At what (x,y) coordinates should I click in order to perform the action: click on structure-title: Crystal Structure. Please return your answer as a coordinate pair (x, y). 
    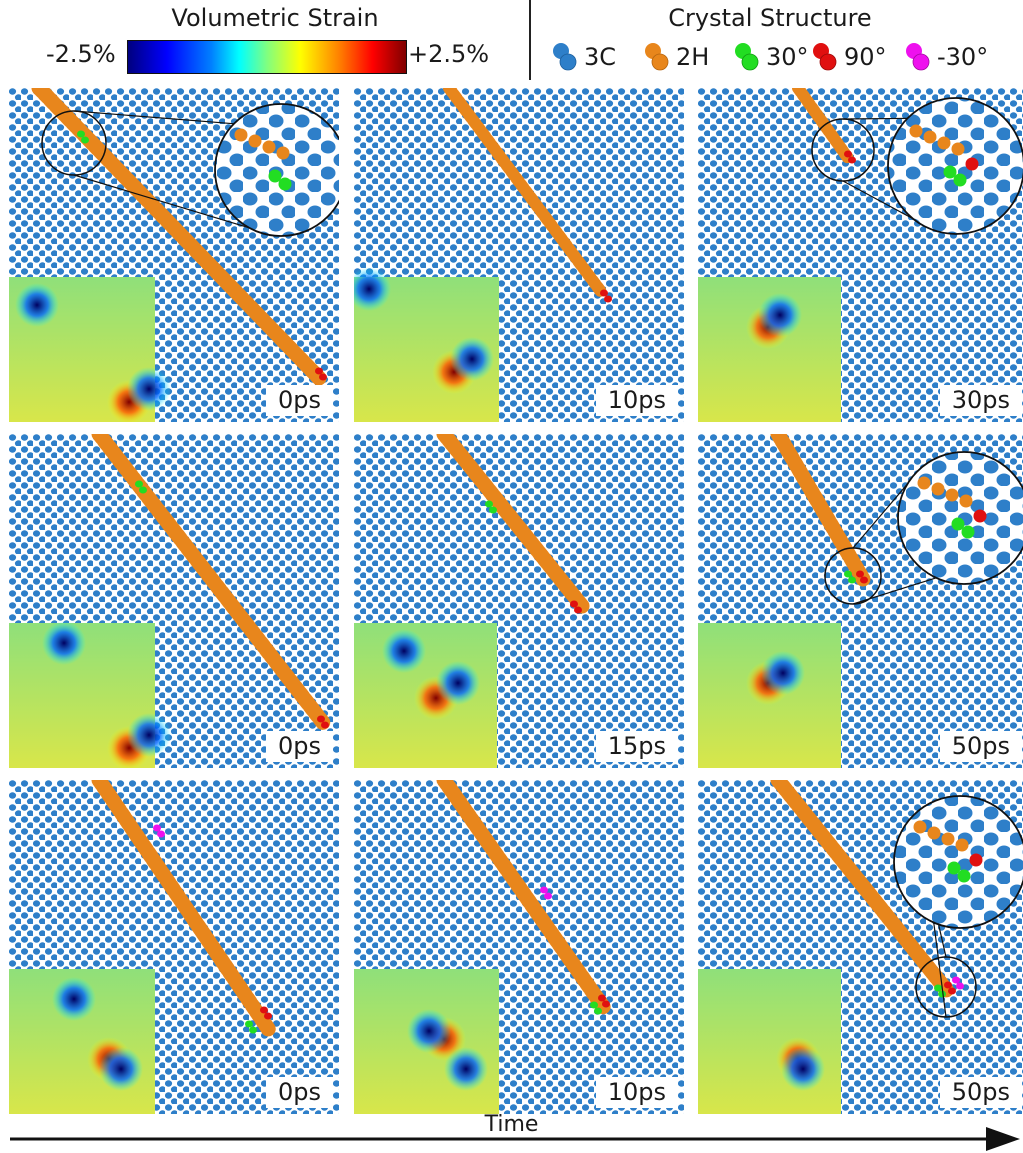
    Looking at the image, I should click on (770, 18).